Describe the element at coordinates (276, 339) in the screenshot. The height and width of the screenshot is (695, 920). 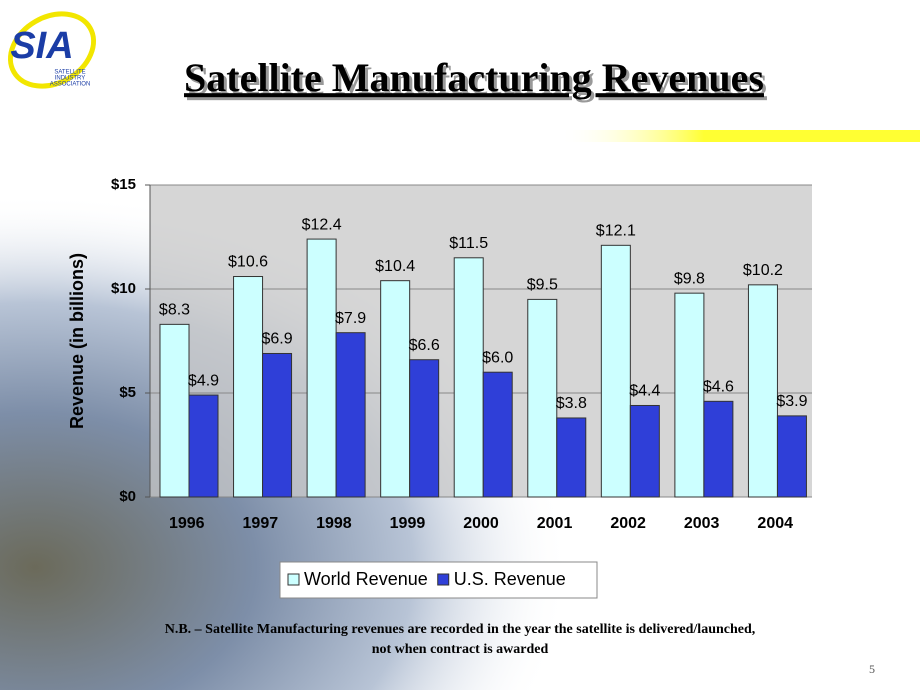
I see `value-label: $6.9` at that location.